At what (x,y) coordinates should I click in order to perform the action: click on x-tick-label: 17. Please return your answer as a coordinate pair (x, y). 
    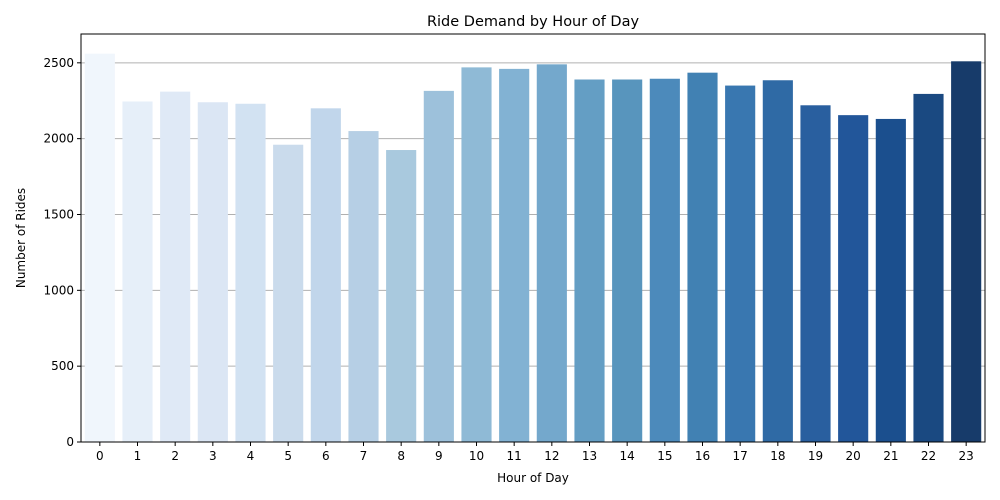
    Looking at the image, I should click on (740, 456).